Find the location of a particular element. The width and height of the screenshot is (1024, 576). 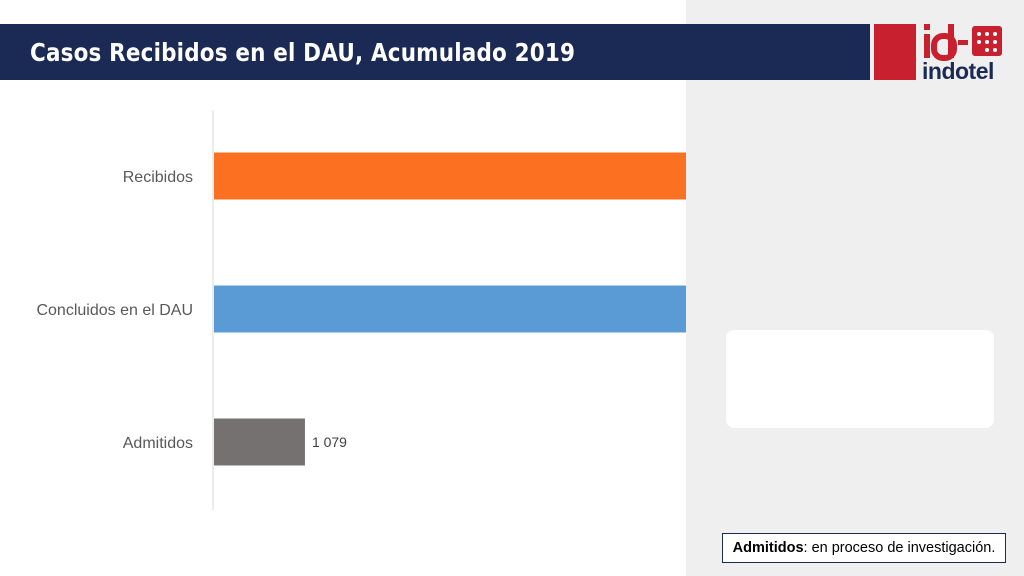

indotel-logo-icon is located at coordinates (963, 42).